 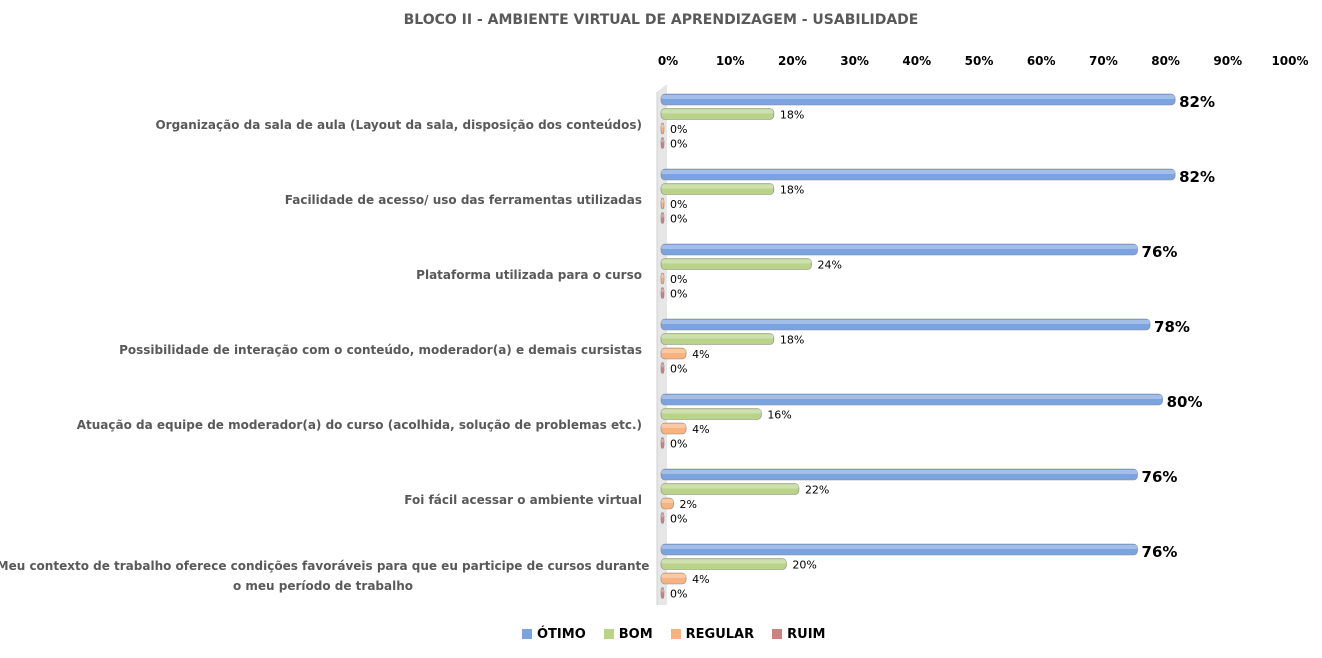 I want to click on legend-item-bom: BOM, so click(x=628, y=634).